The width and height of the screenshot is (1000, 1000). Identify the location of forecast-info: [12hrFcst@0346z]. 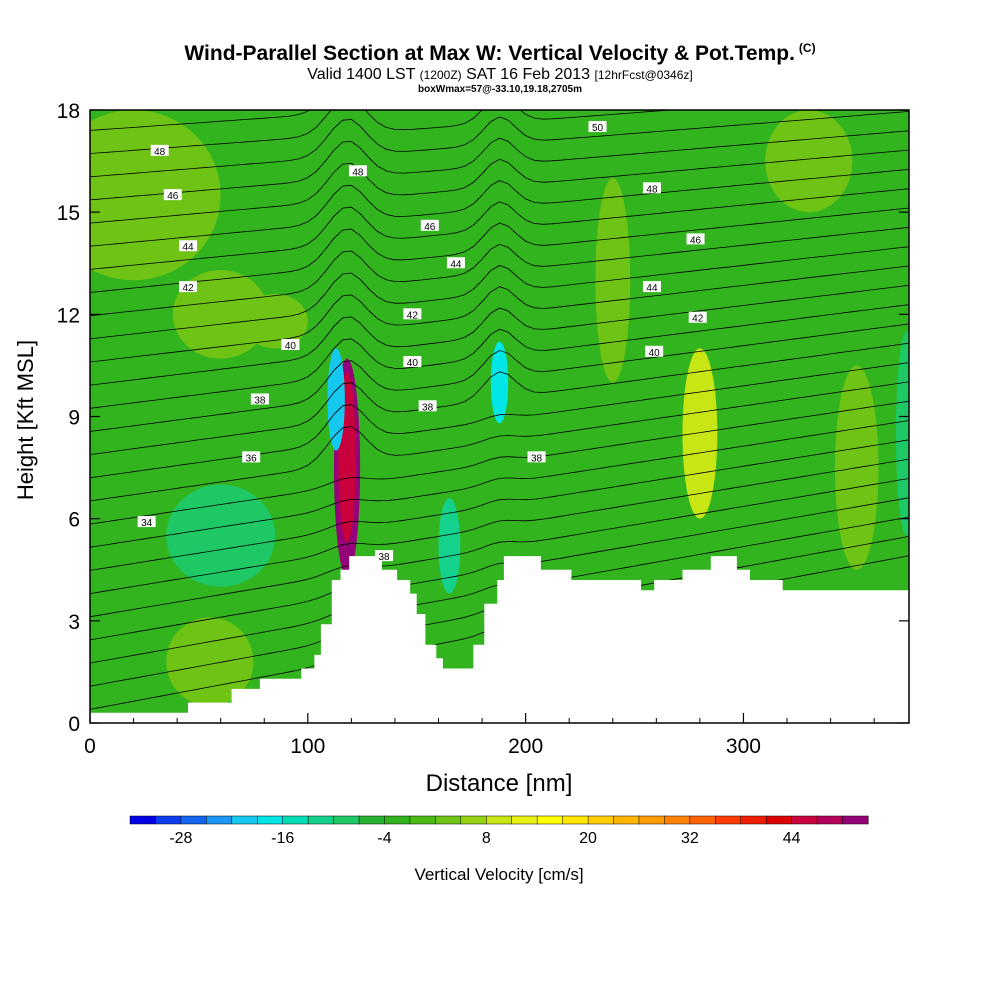
(643, 75).